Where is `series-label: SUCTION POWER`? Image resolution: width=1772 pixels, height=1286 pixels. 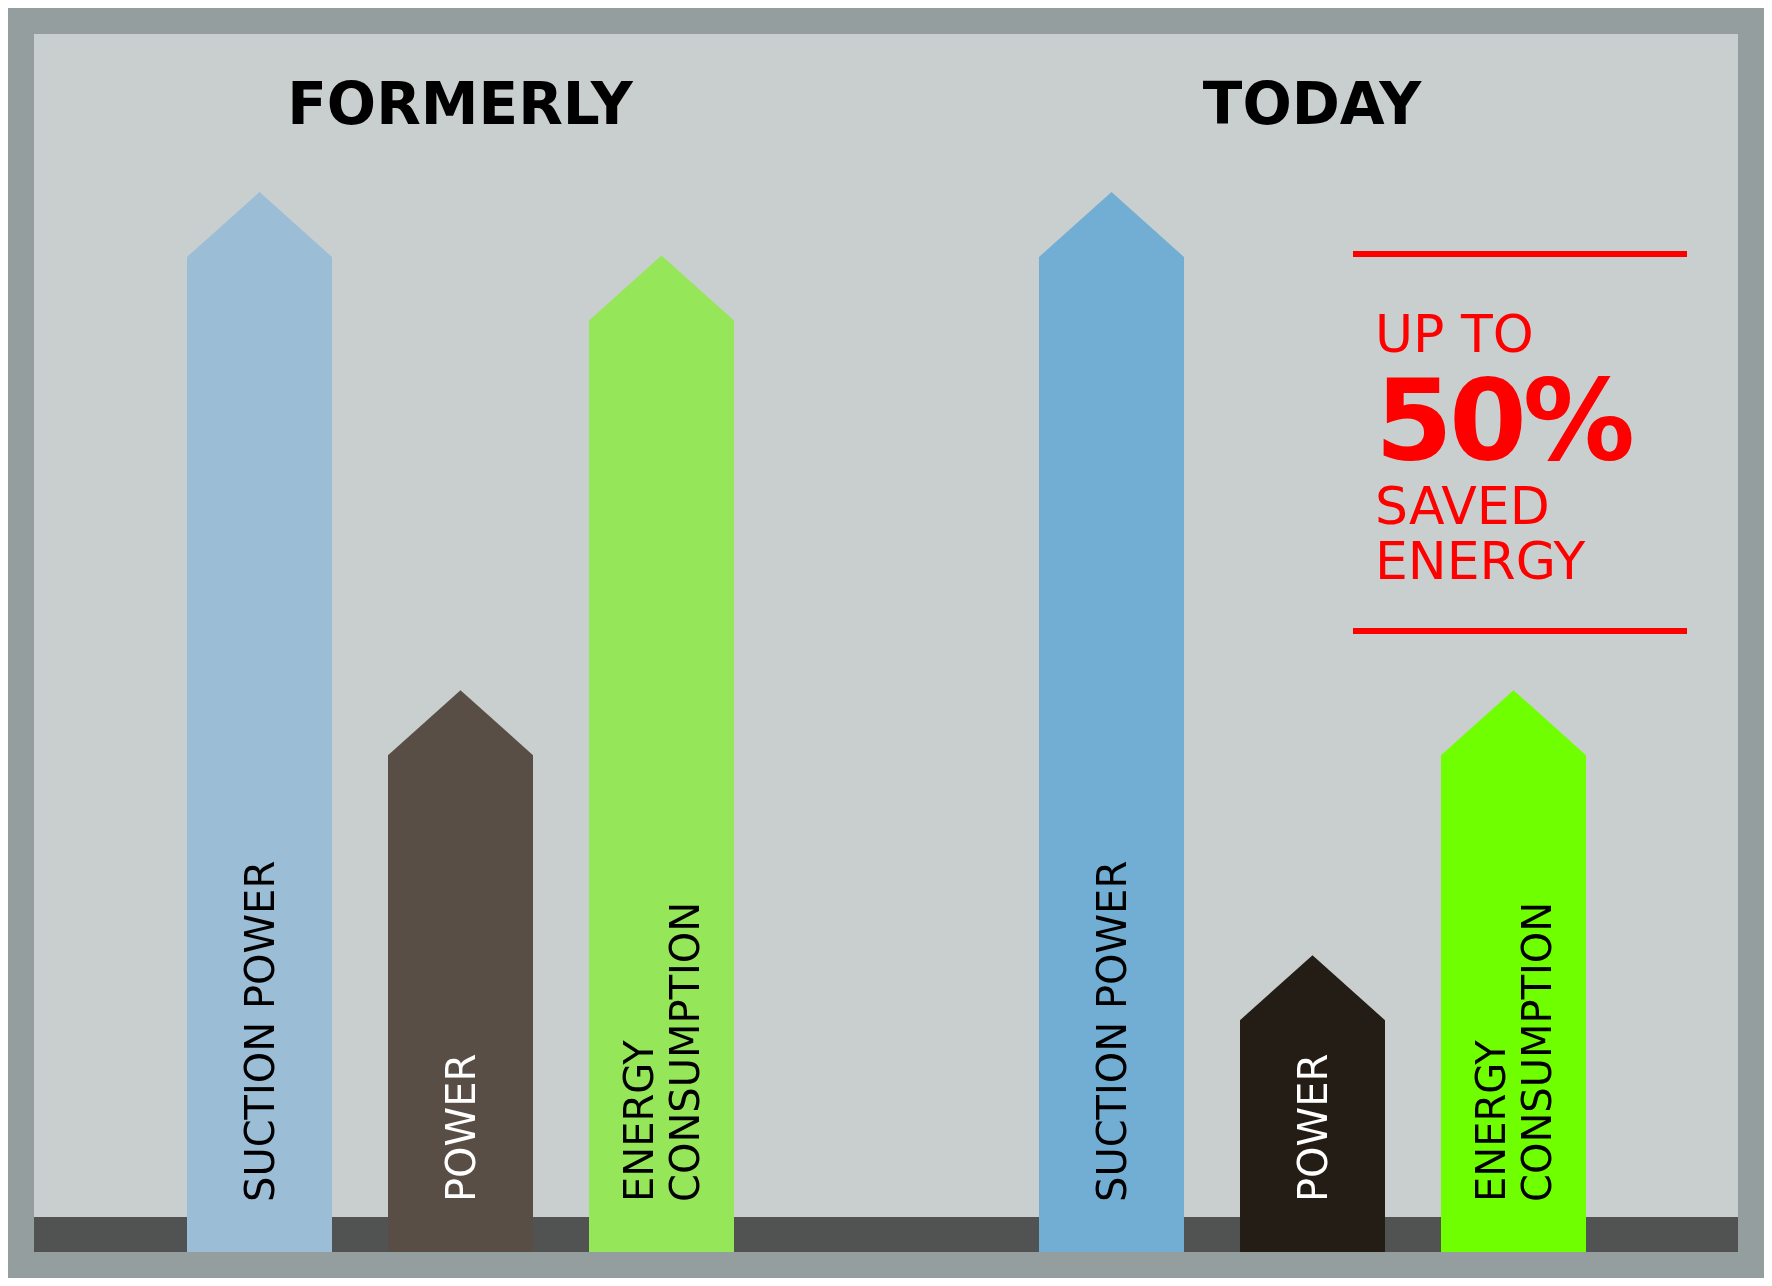
series-label: SUCTION POWER is located at coordinates (259, 1031).